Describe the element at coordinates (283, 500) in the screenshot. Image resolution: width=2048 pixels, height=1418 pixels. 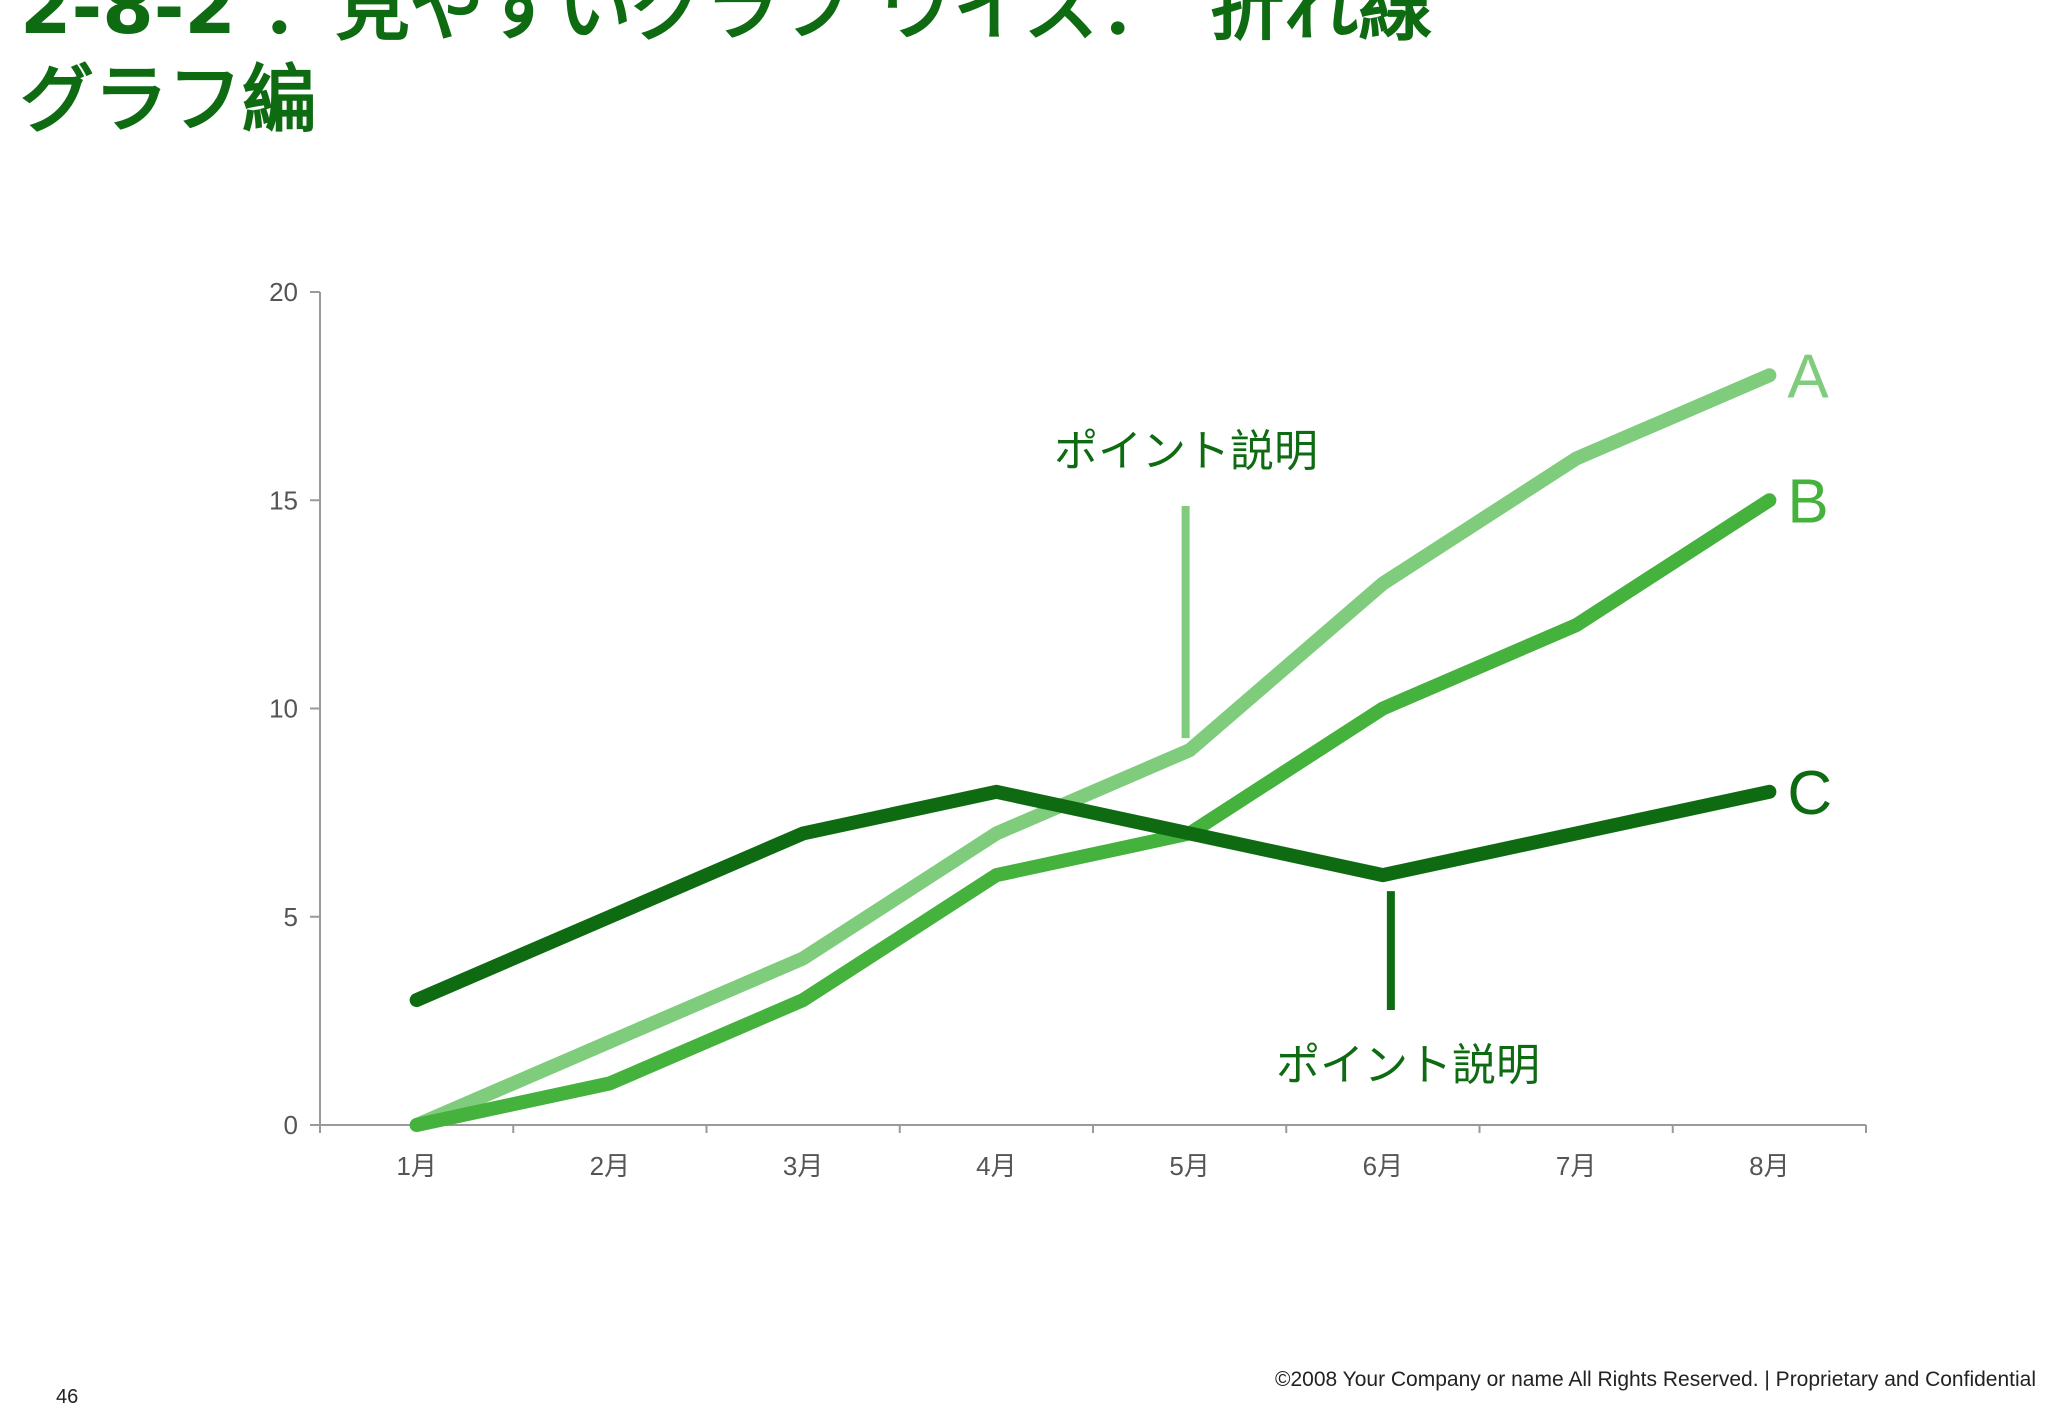
I see `y-tick-label: 15` at that location.